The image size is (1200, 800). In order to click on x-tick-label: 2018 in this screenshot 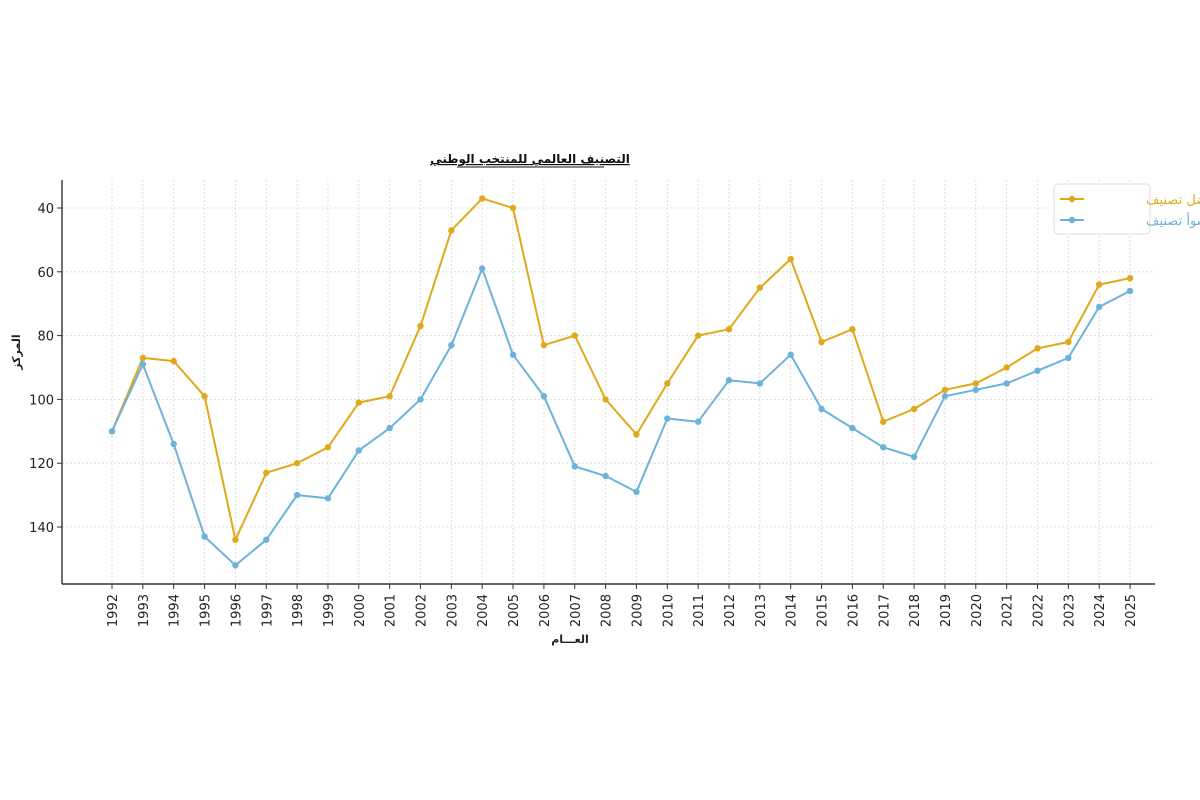, I will do `click(915, 610)`.